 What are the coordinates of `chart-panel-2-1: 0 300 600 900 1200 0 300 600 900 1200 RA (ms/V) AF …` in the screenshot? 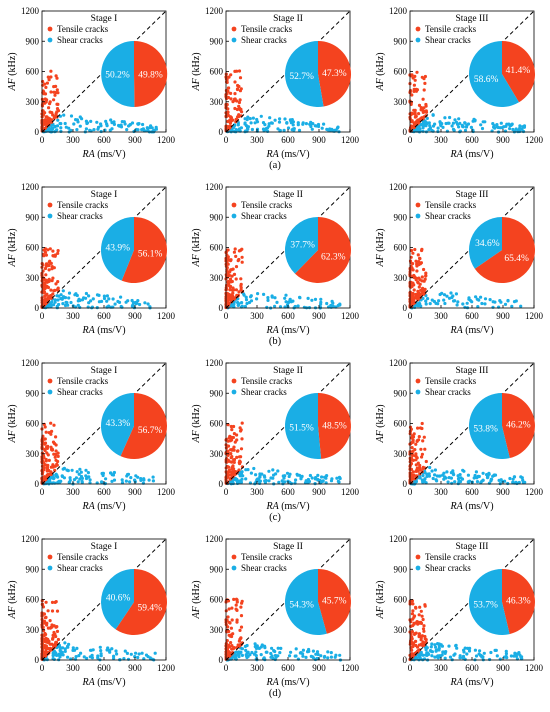 It's located at (91, 259).